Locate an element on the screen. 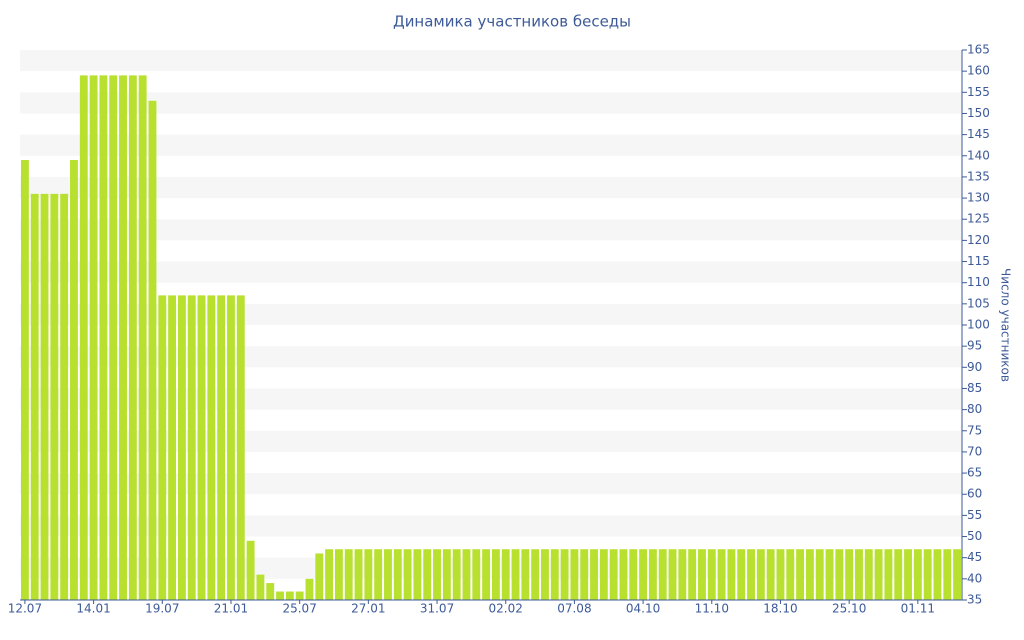 The image size is (1024, 640). y-tick-label: 45 is located at coordinates (974, 557).